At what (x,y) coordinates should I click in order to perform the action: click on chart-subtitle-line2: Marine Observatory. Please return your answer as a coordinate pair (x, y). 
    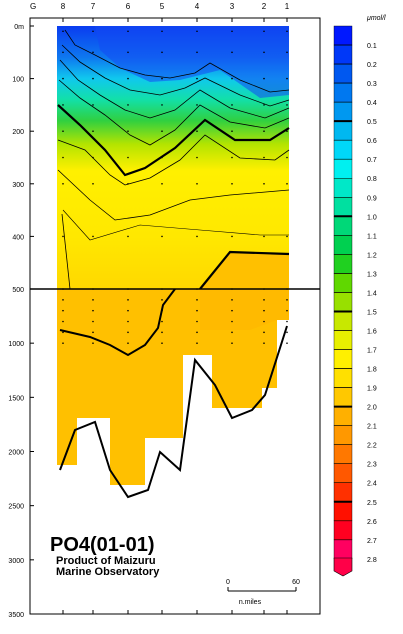
    Looking at the image, I should click on (108, 572).